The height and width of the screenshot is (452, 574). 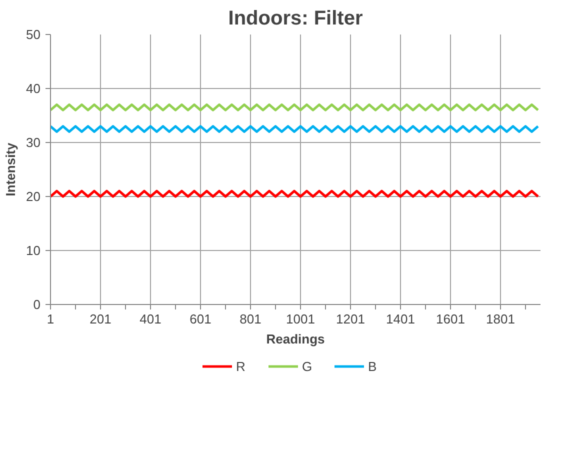 What do you see at coordinates (50, 319) in the screenshot?
I see `x-tick-label: 1` at bounding box center [50, 319].